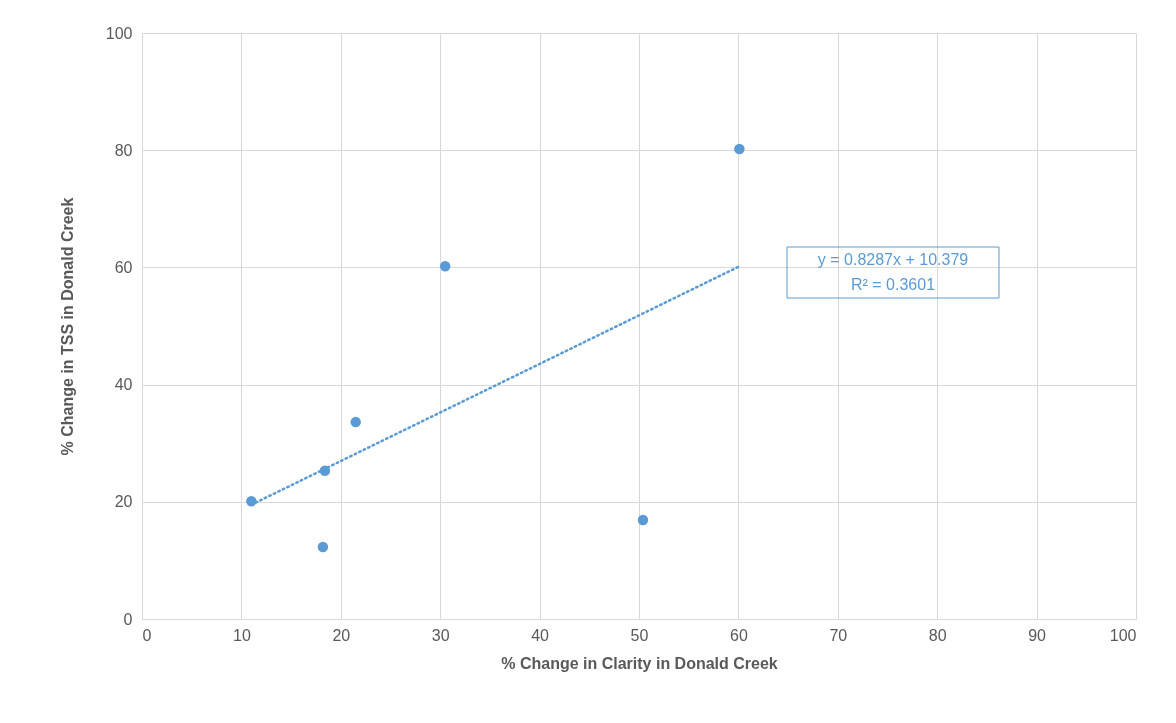  I want to click on annotation: R² = 0.3601, so click(893, 284).